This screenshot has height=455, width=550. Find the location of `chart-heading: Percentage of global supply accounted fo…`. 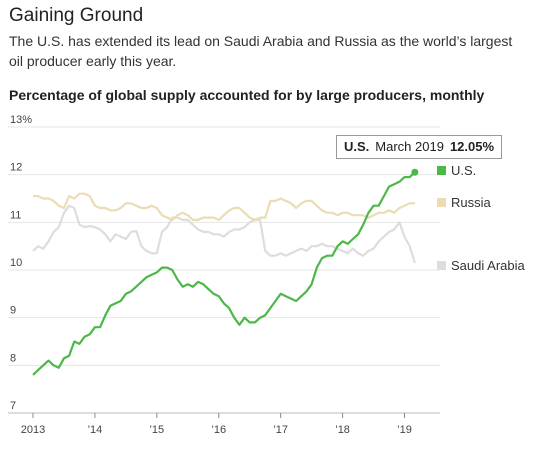

chart-heading: Percentage of global supply accounted fo… is located at coordinates (247, 95).